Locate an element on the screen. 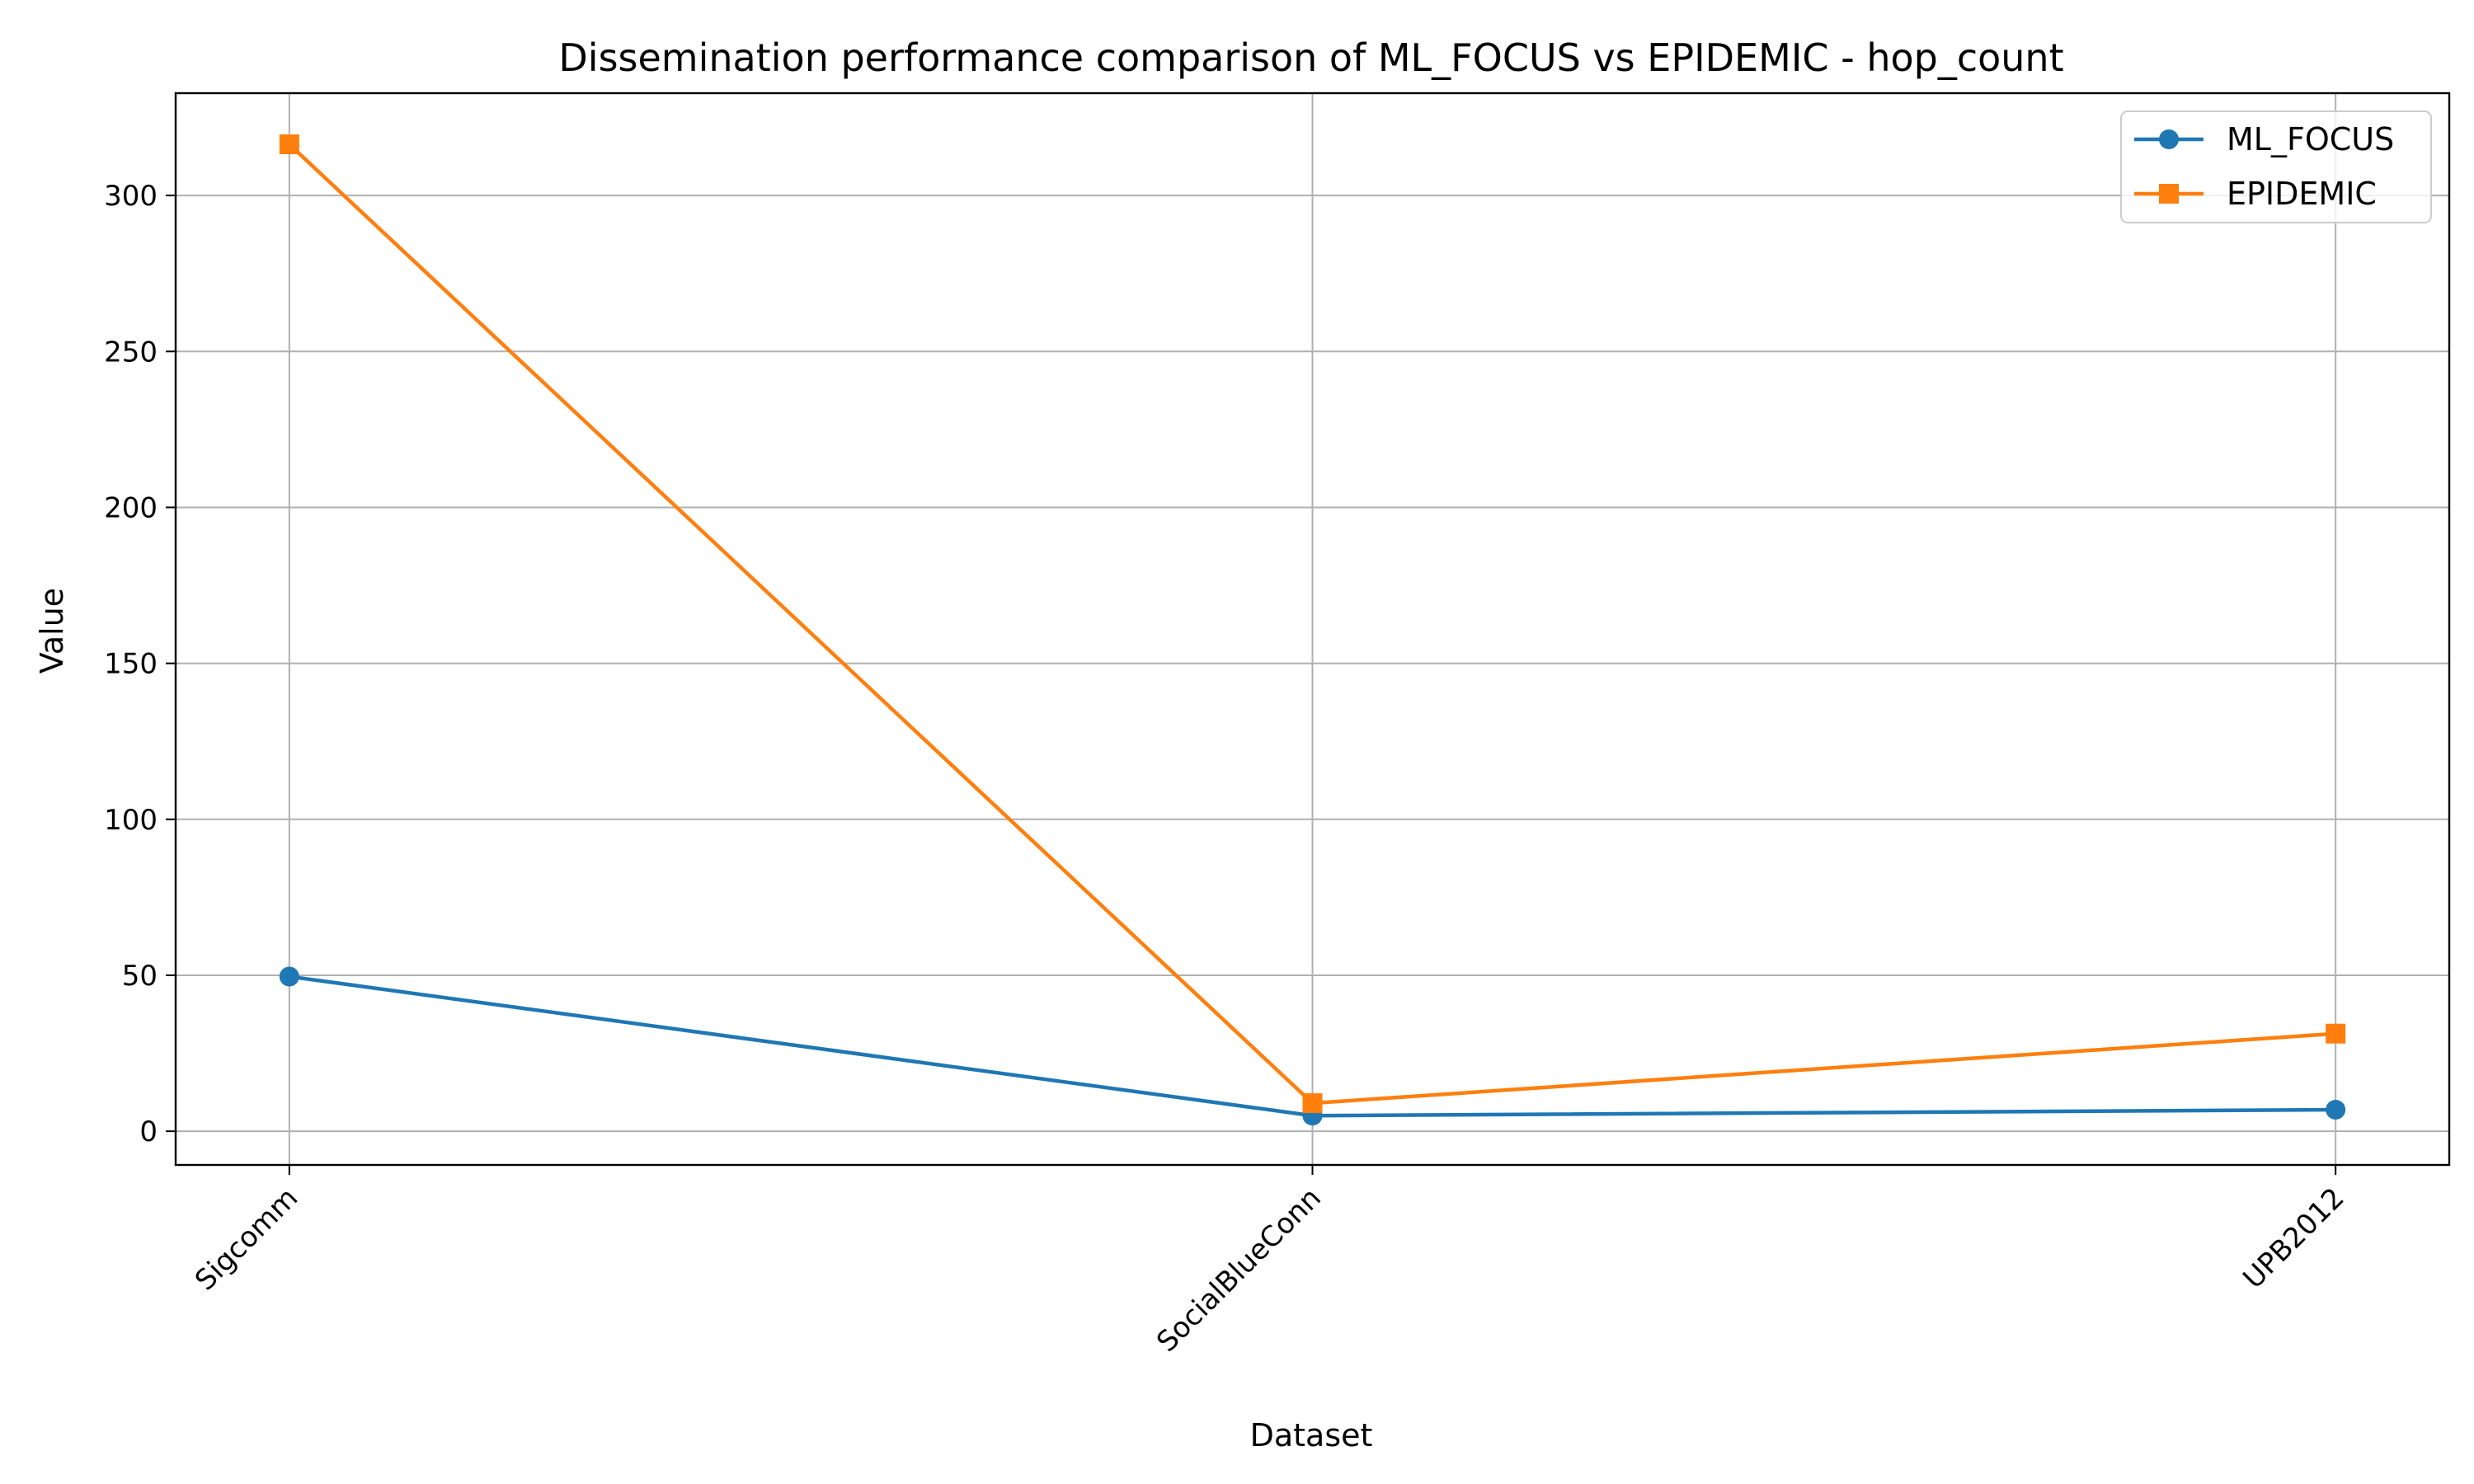 Image resolution: width=2474 pixels, height=1484 pixels. y-tick-label: 250 is located at coordinates (131, 352).